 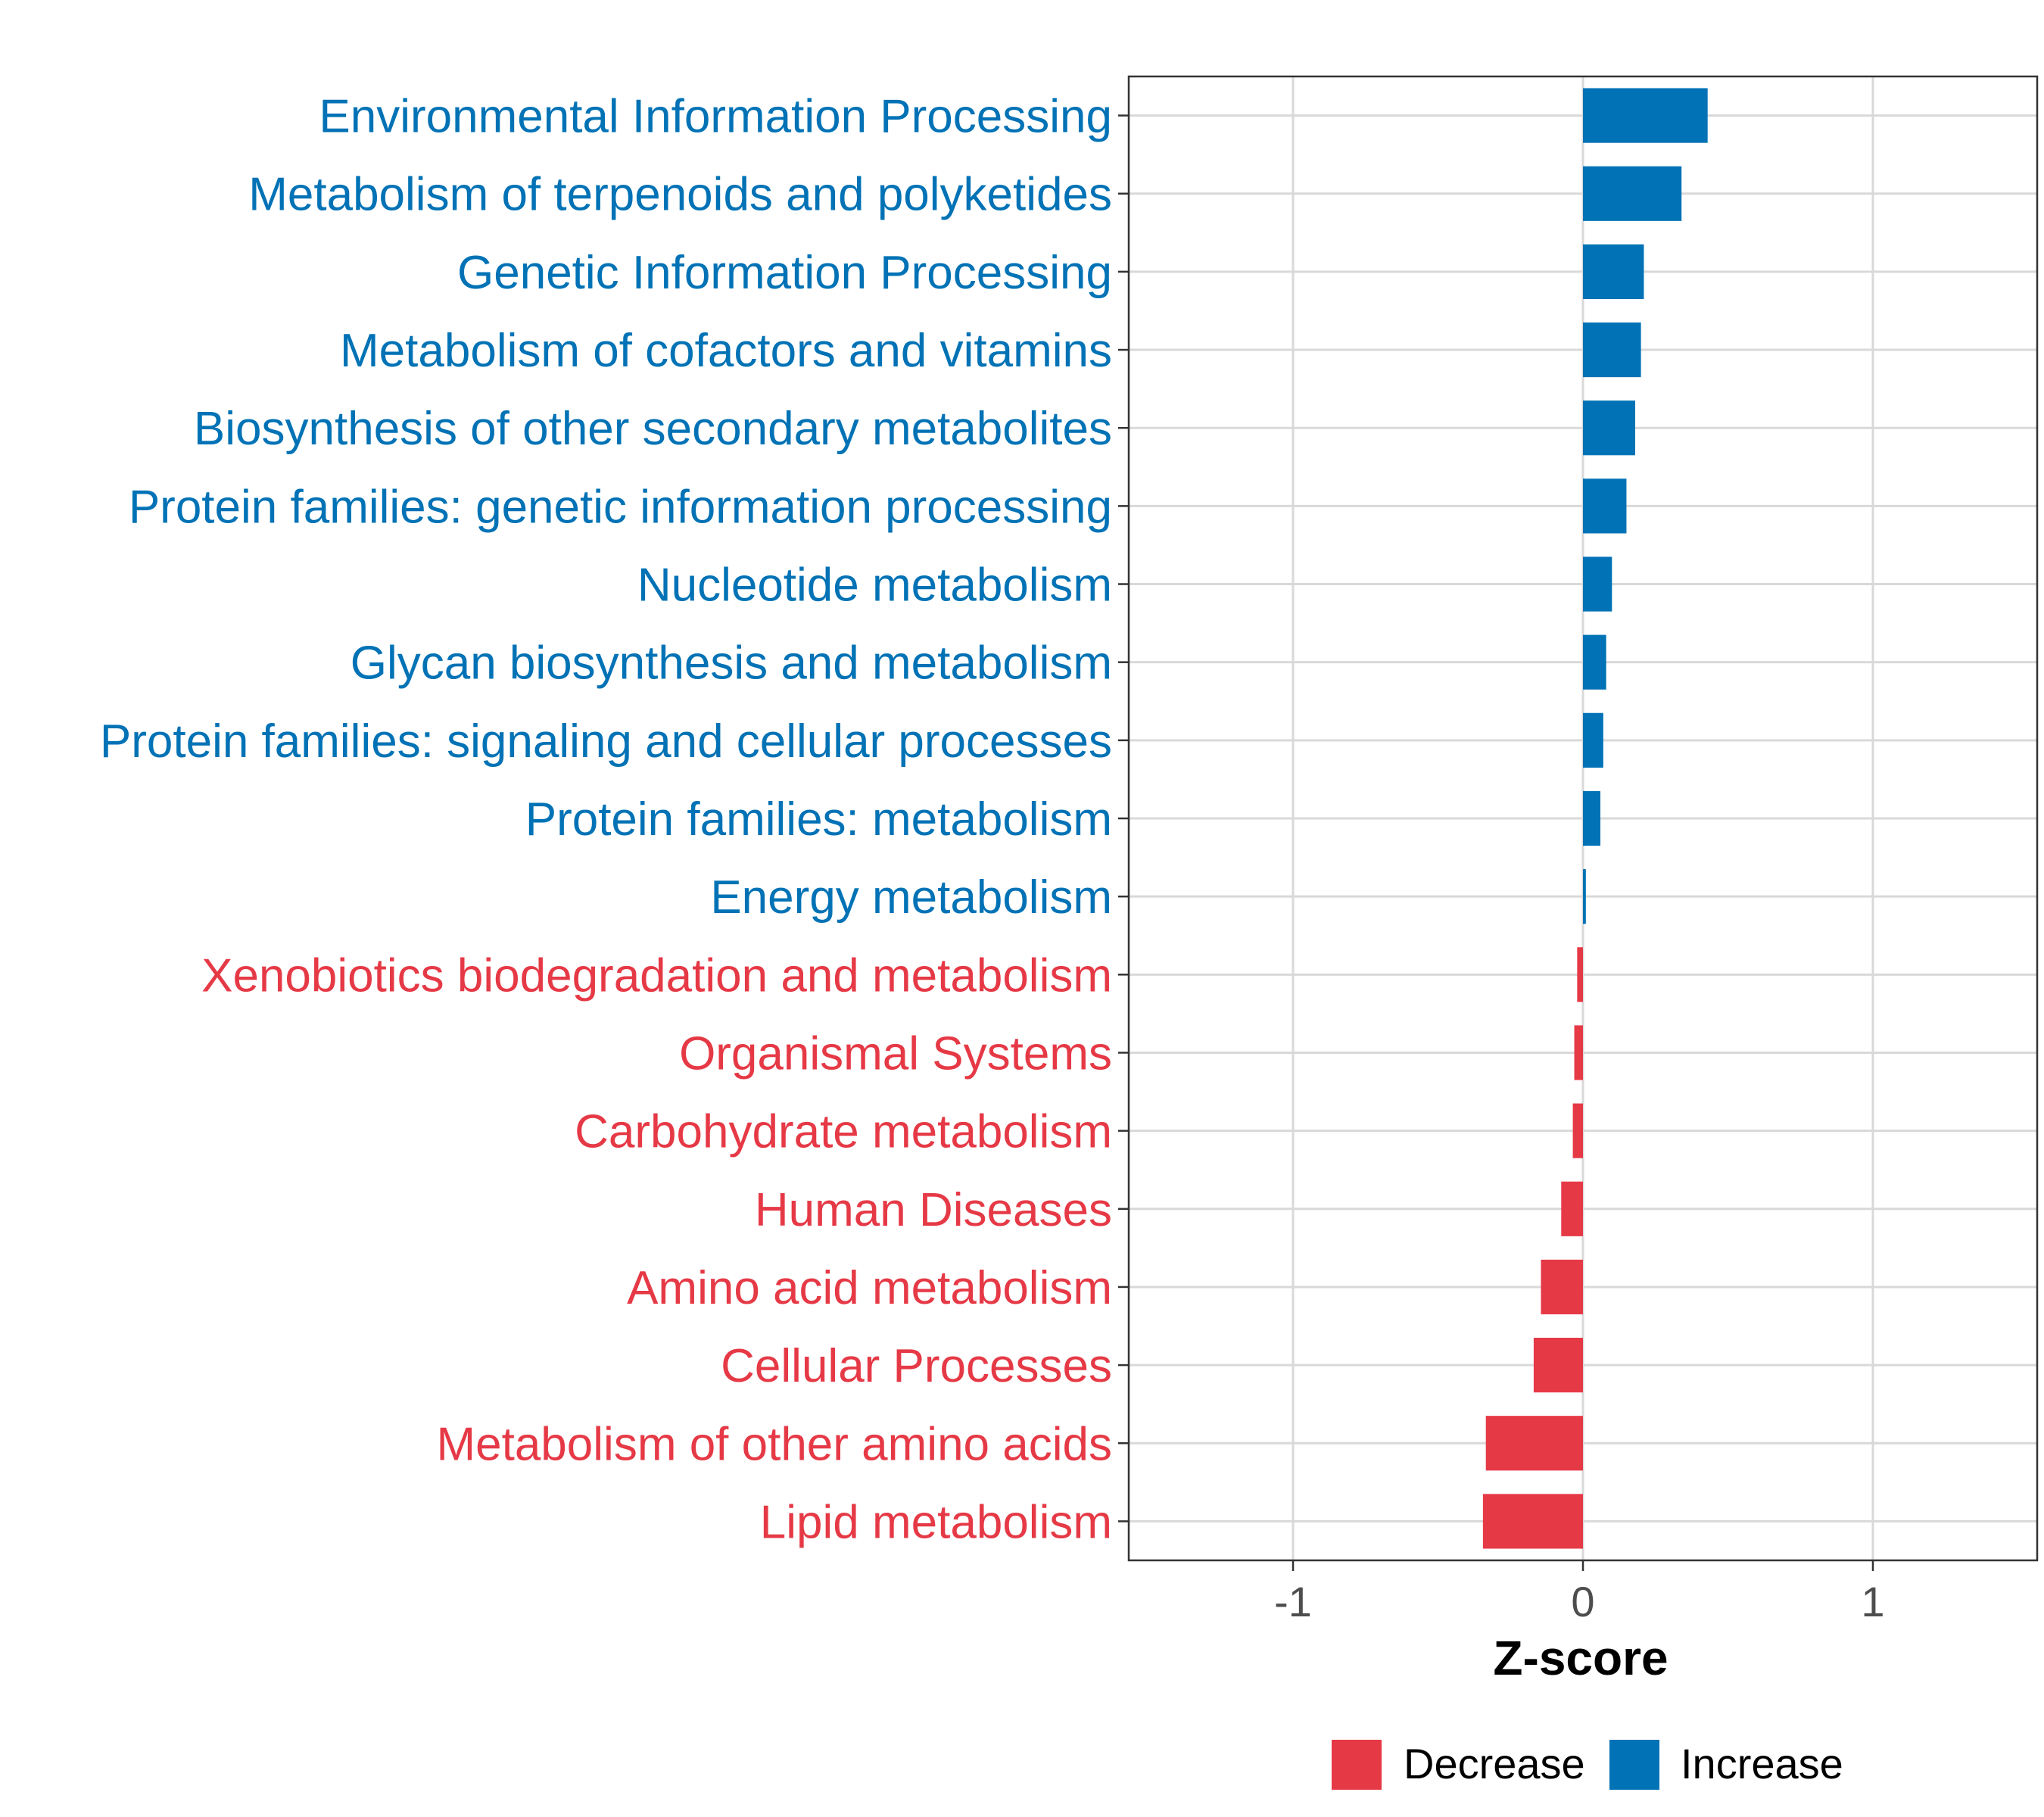 What do you see at coordinates (726, 351) in the screenshot?
I see `y-tick-label-metabolism-of-cofactors-and-vitamins: Metabolism of cofactors and vitamins` at bounding box center [726, 351].